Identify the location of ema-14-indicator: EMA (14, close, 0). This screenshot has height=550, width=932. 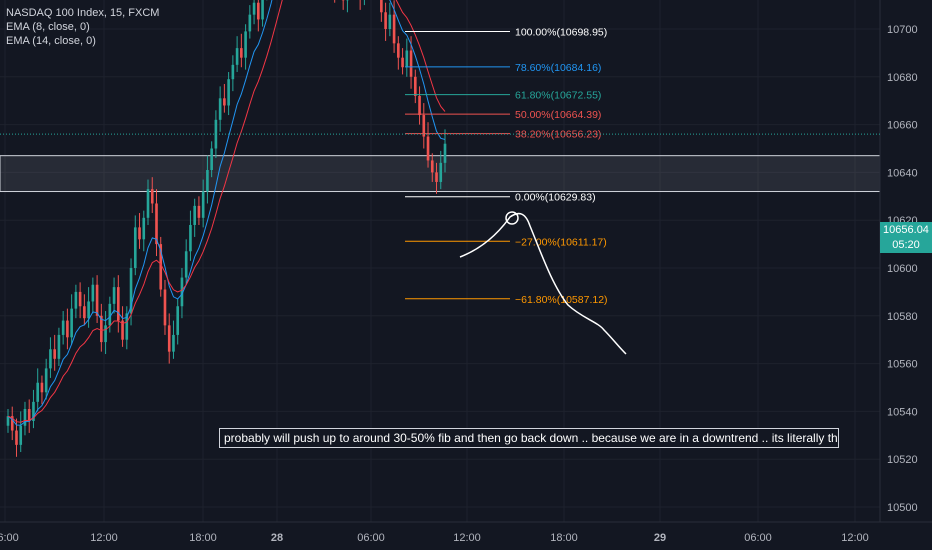
(51, 41).